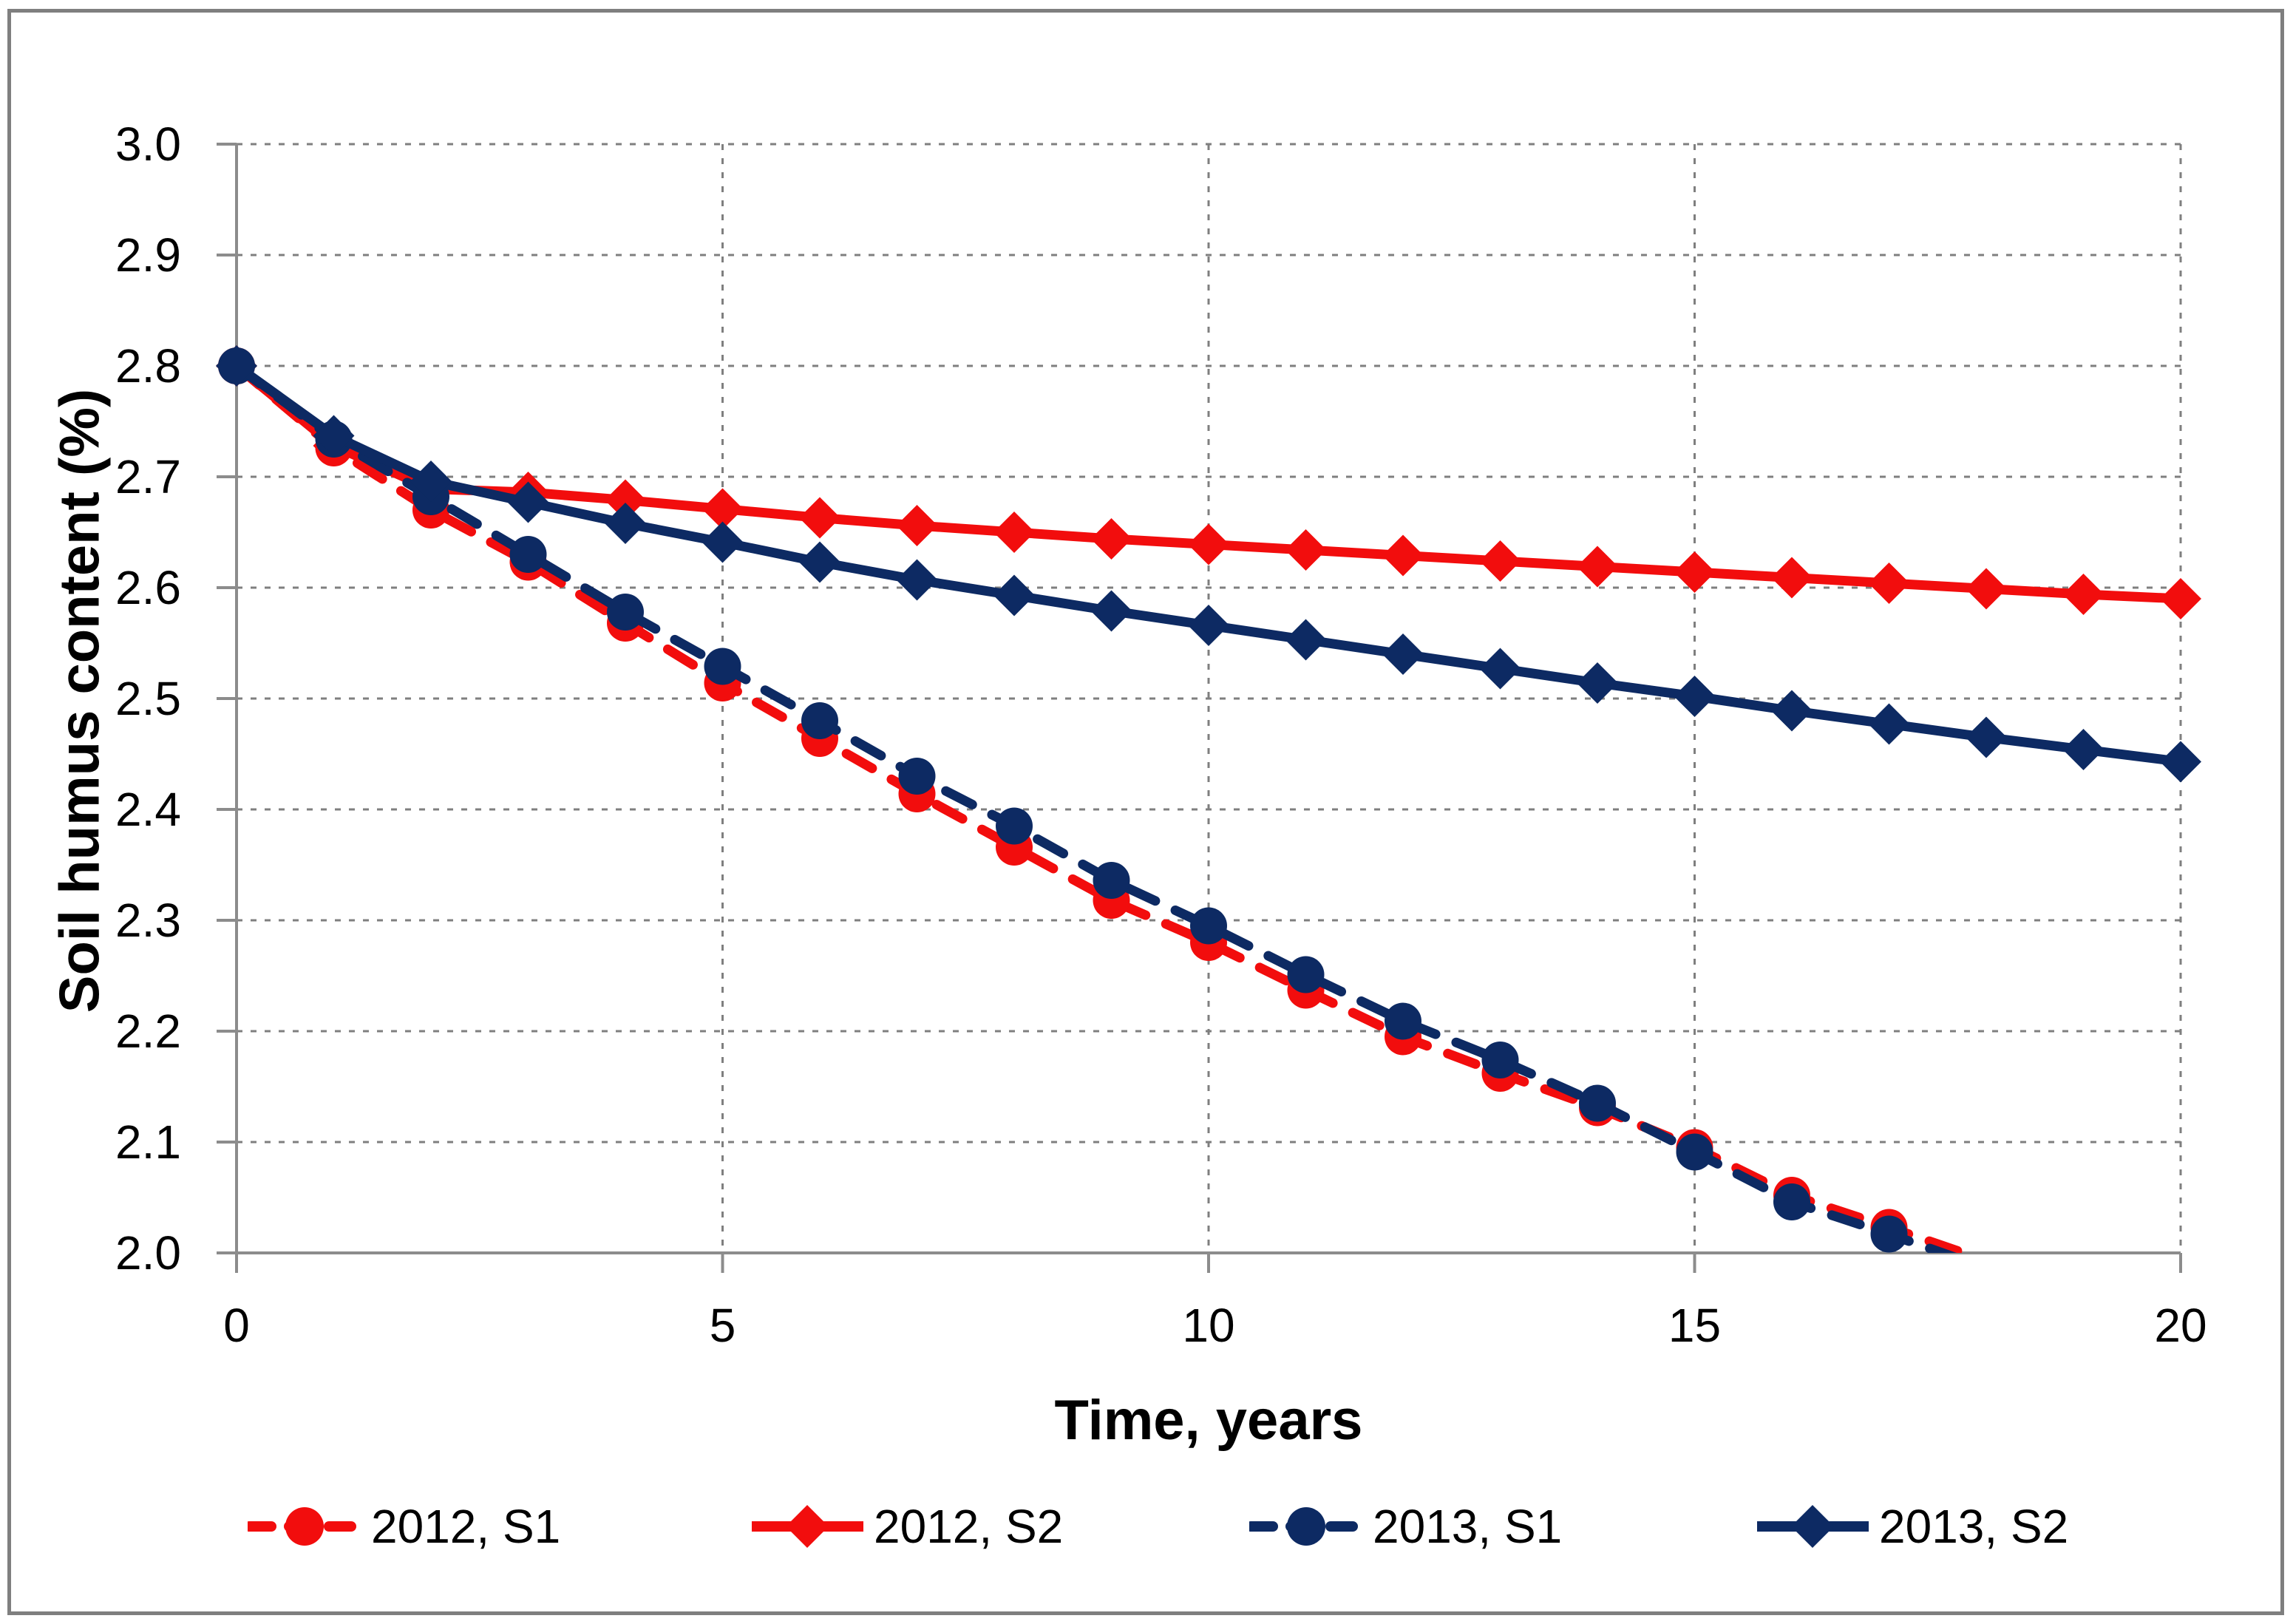  Describe the element at coordinates (1146, 1526) in the screenshot. I see `legend: 2012, S1 2012, S2 2013, S1 2013, S2` at that location.